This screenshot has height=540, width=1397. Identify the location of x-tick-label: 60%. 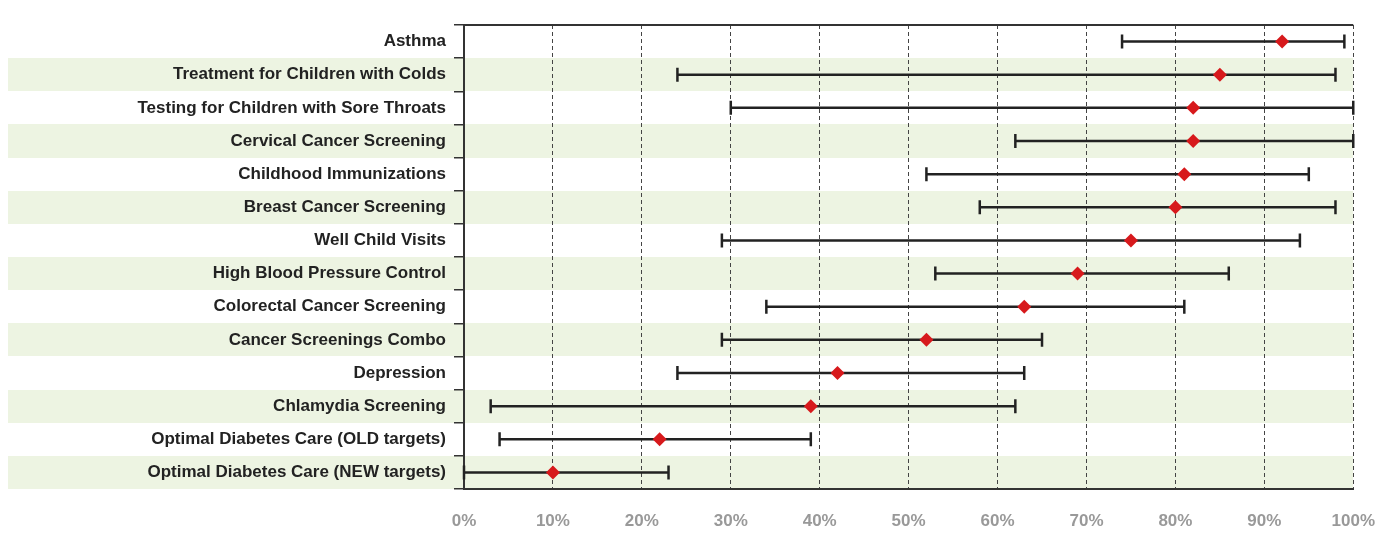
(997, 520).